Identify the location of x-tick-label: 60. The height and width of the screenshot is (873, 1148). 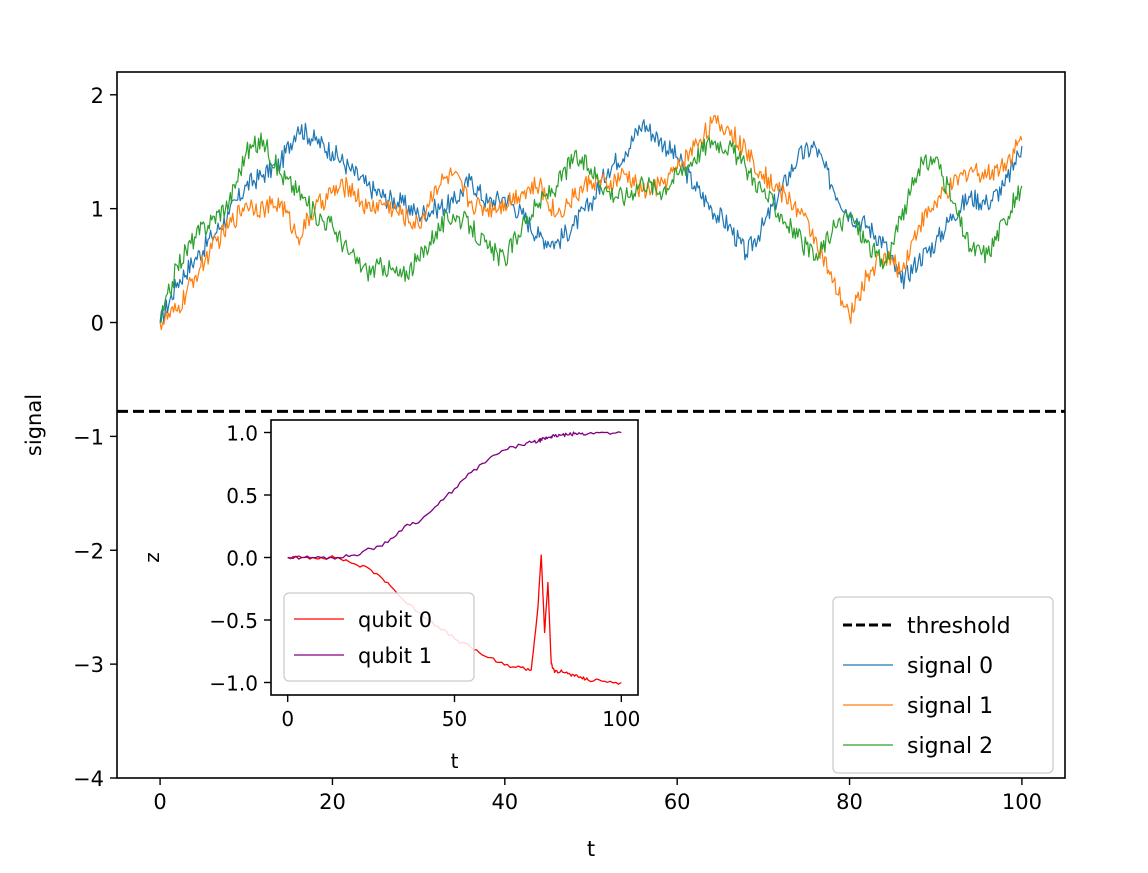
(677, 802).